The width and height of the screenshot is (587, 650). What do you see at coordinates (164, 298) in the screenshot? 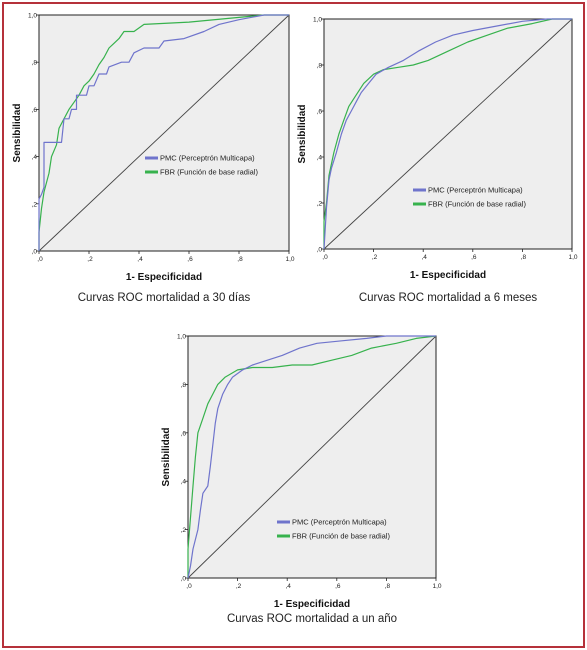
I see `chart-caption: Curvas ROC mortalidad a 30 días` at bounding box center [164, 298].